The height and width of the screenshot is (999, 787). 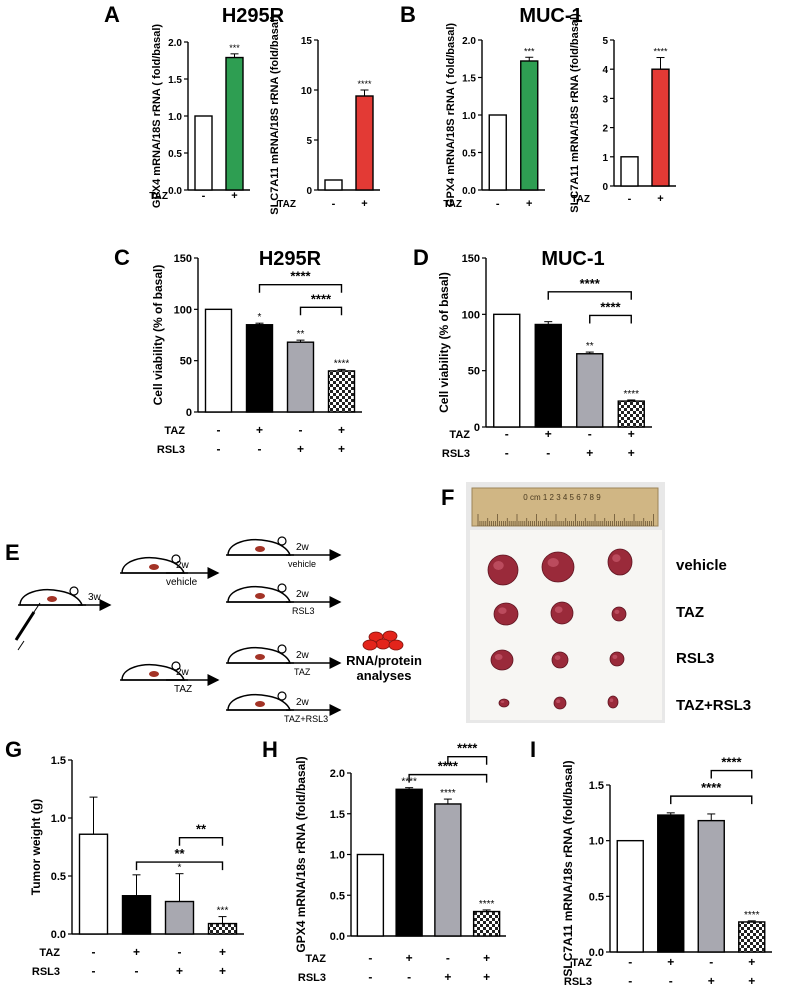 I want to click on panel-letter-B: B, so click(x=408, y=14).